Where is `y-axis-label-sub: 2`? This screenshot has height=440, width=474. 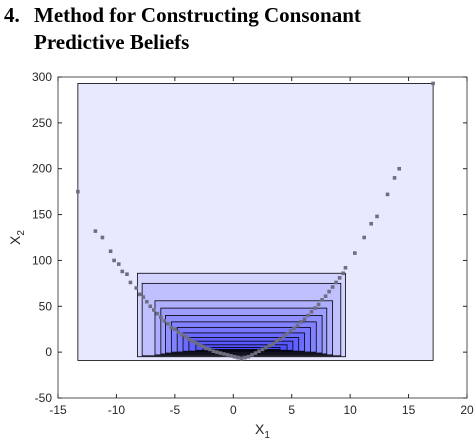 y-axis-label-sub: 2 is located at coordinates (21, 233).